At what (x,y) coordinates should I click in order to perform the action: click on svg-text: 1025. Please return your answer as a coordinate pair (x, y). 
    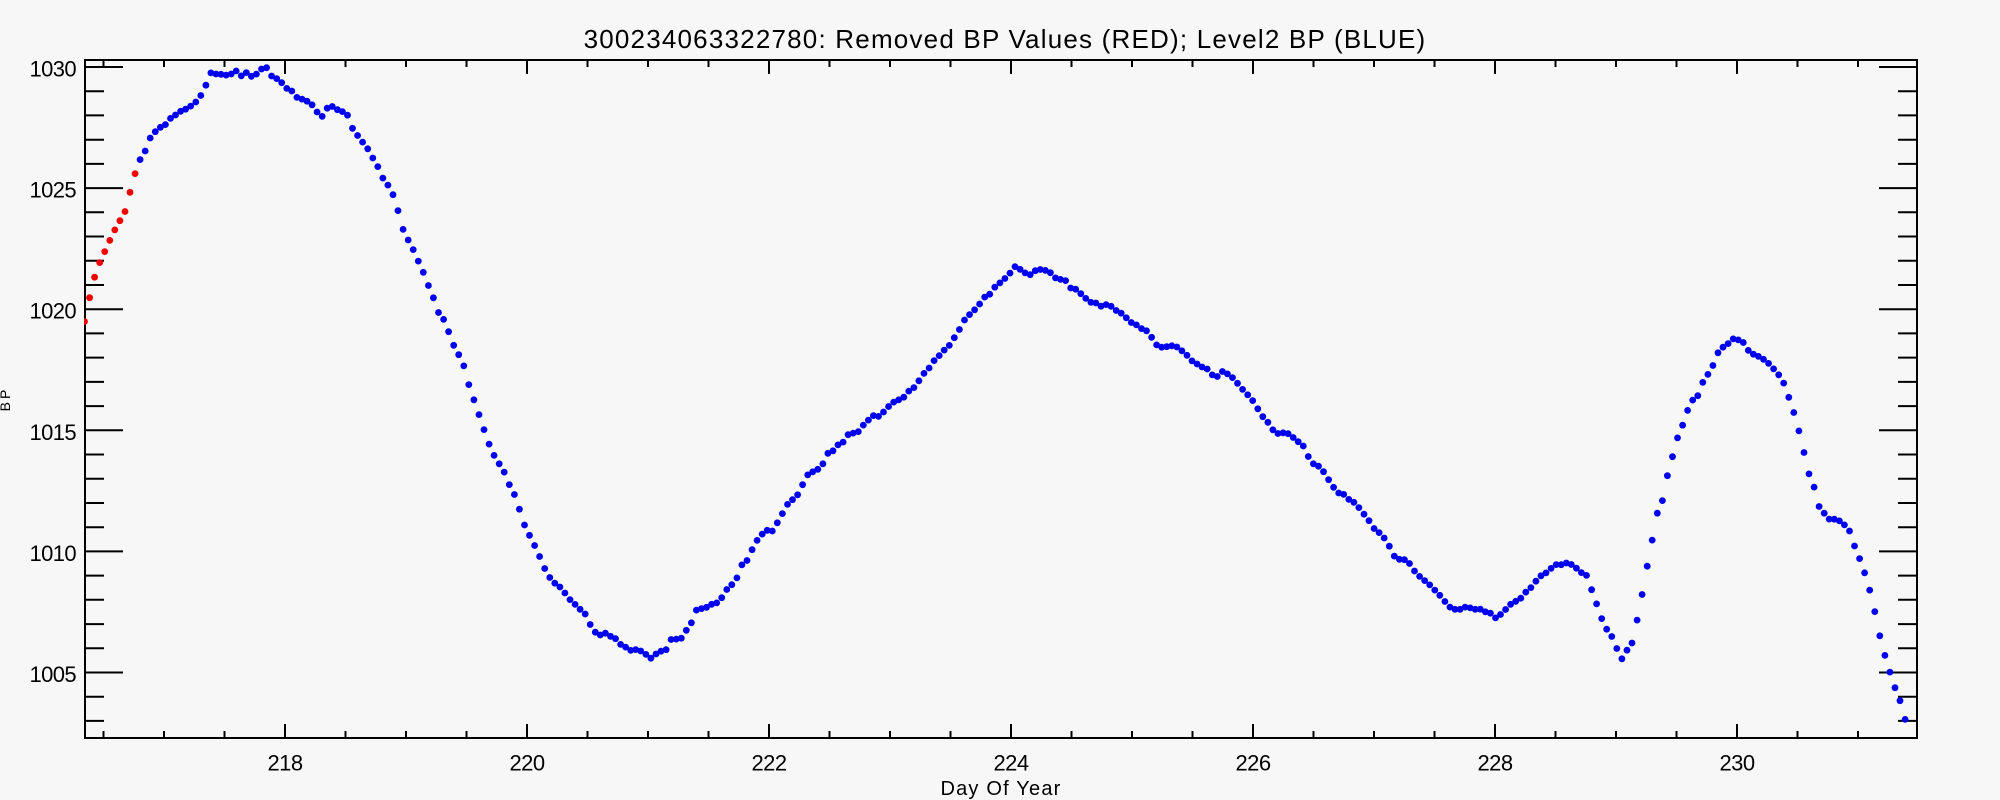
    Looking at the image, I should click on (52, 190).